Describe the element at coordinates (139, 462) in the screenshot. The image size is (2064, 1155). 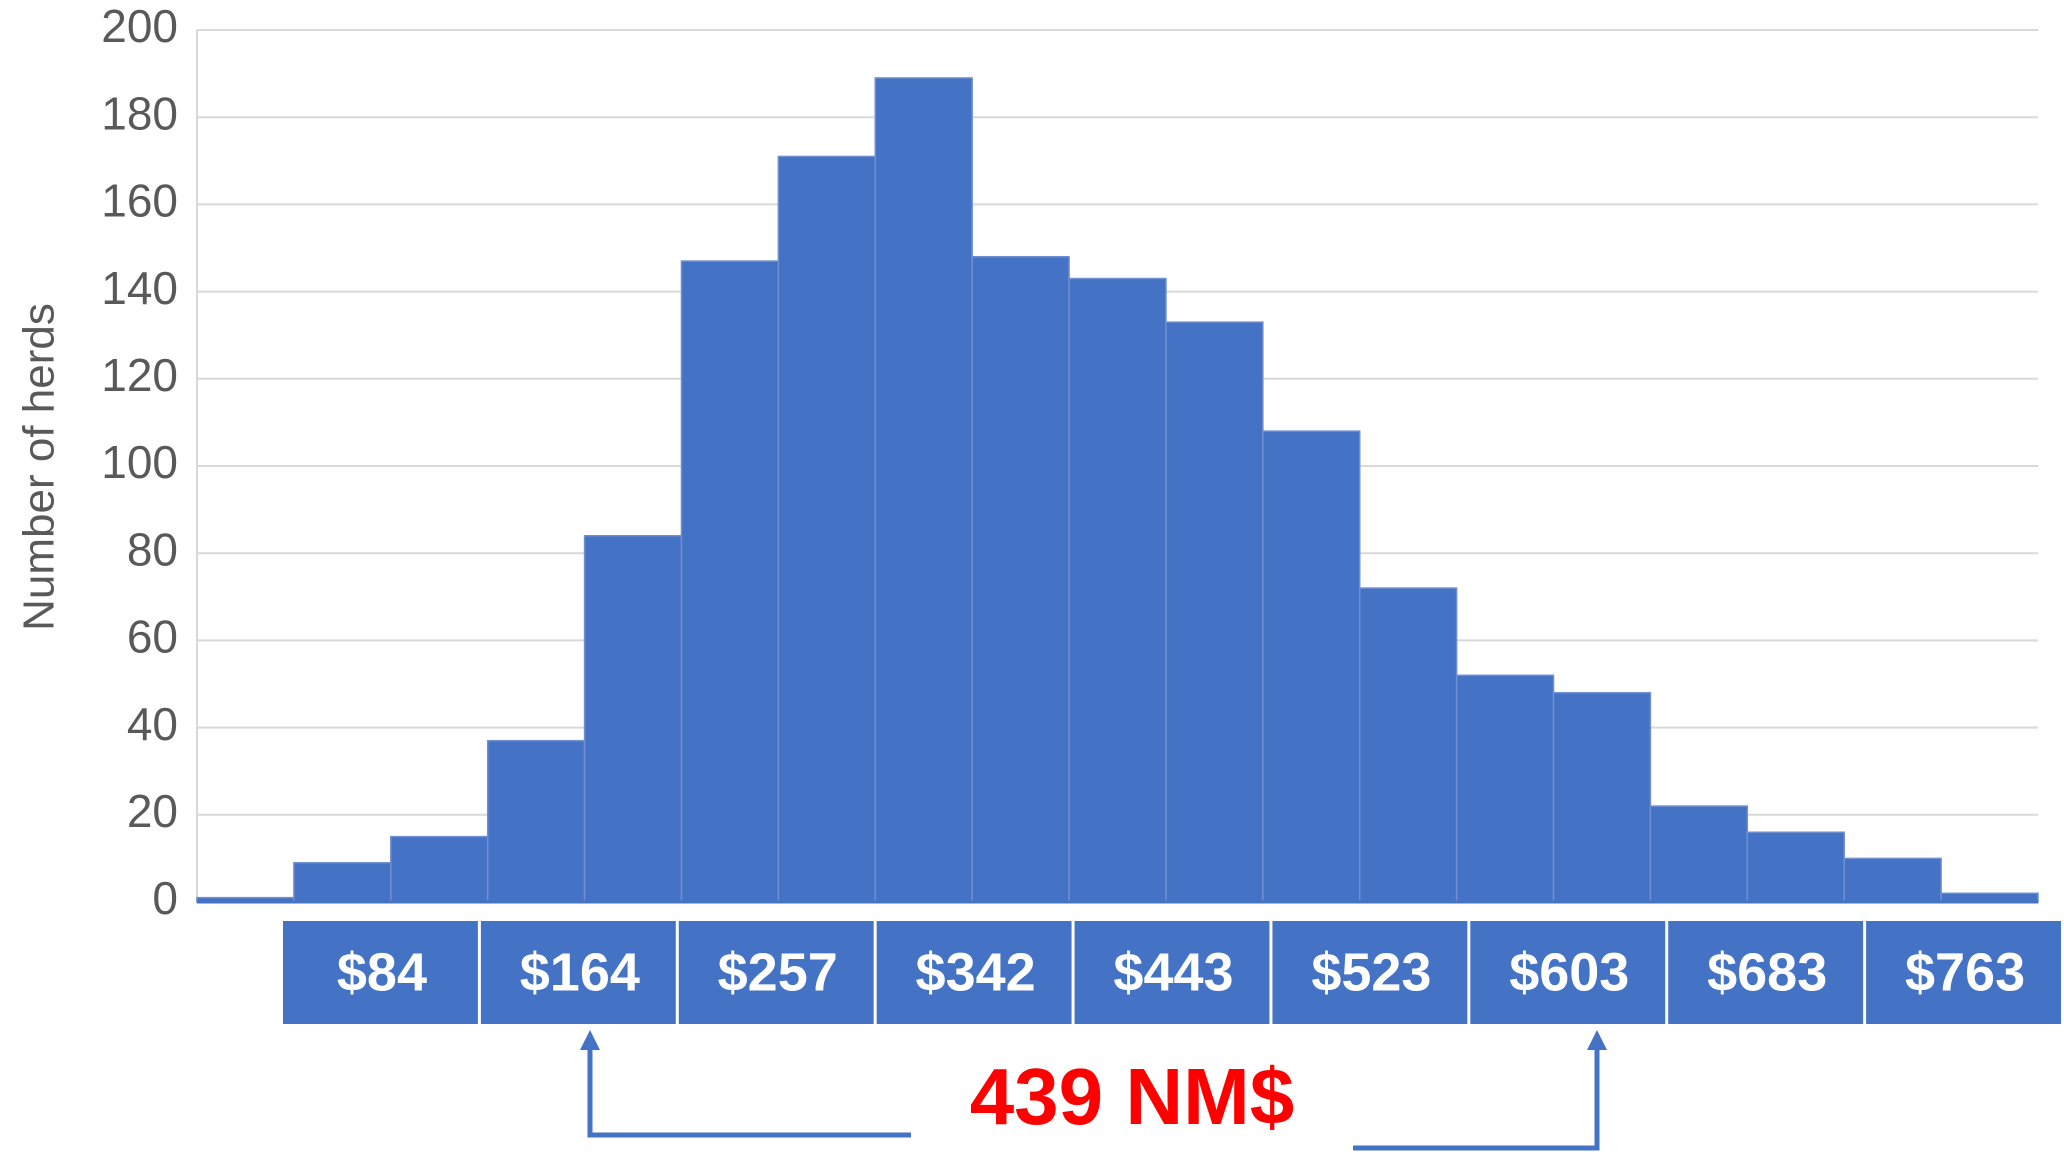
I see `y-tick-label: 100` at that location.